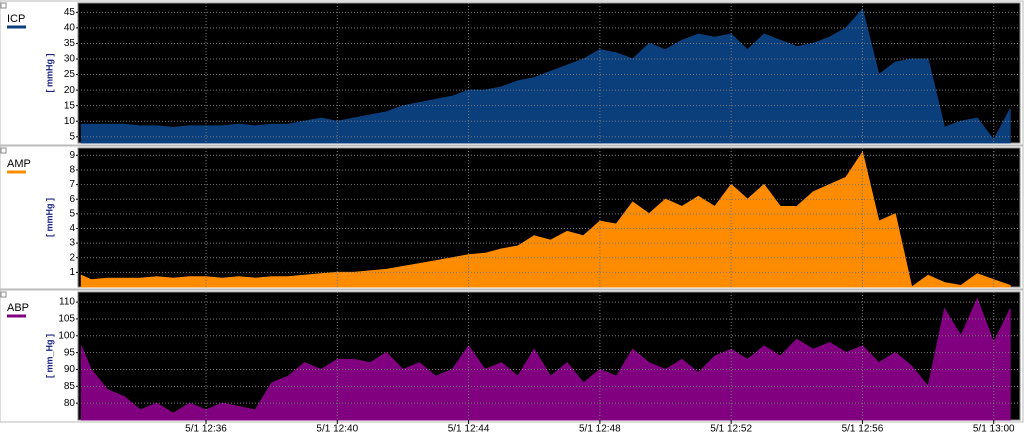 The height and width of the screenshot is (438, 1024). What do you see at coordinates (600, 429) in the screenshot?
I see `x-tick-label: 5/1 12:48` at bounding box center [600, 429].